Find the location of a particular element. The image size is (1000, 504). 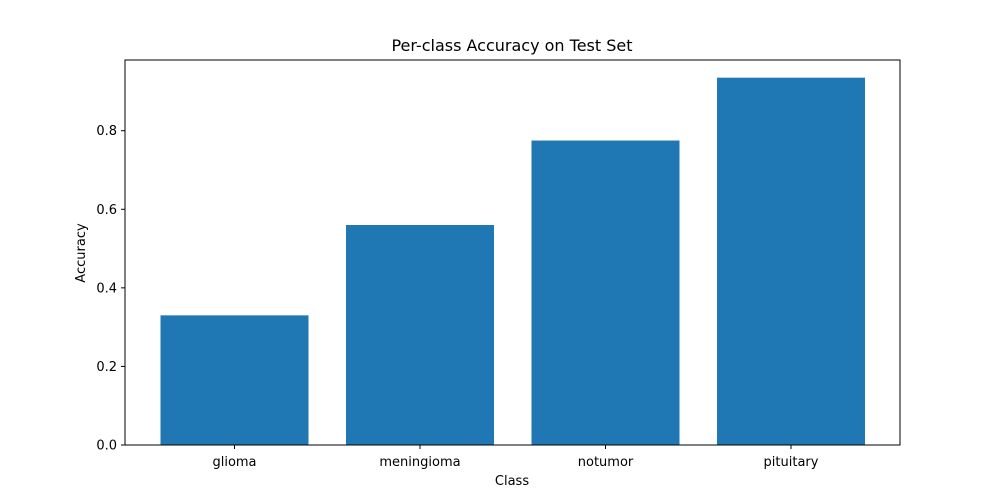

y-tick-label: 0.2 is located at coordinates (106, 367).